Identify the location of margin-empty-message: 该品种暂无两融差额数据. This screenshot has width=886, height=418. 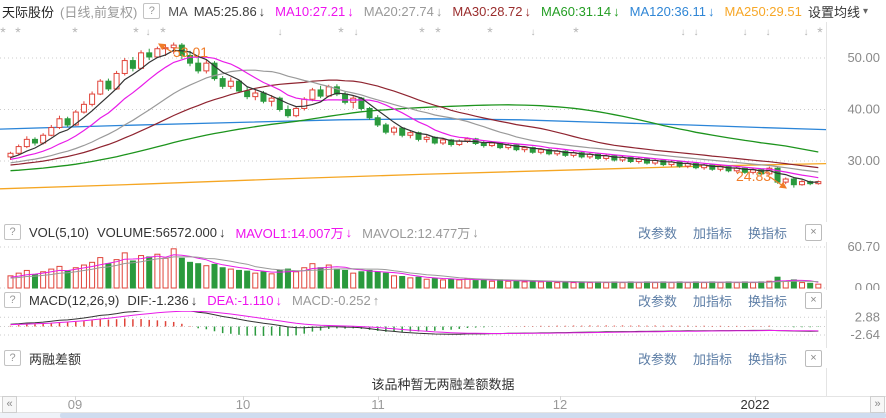
(443, 384).